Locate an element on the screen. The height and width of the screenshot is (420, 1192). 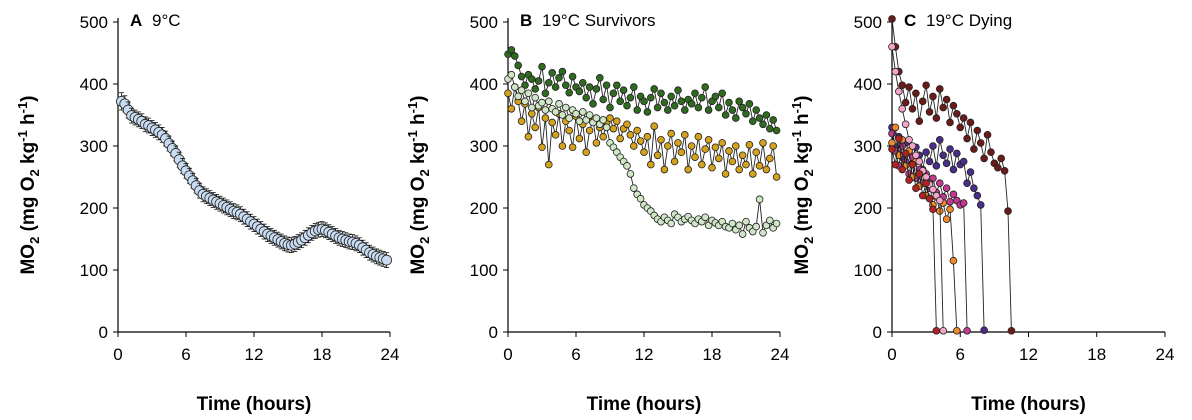
x-axis-title: Time (hours) is located at coordinates (644, 404).